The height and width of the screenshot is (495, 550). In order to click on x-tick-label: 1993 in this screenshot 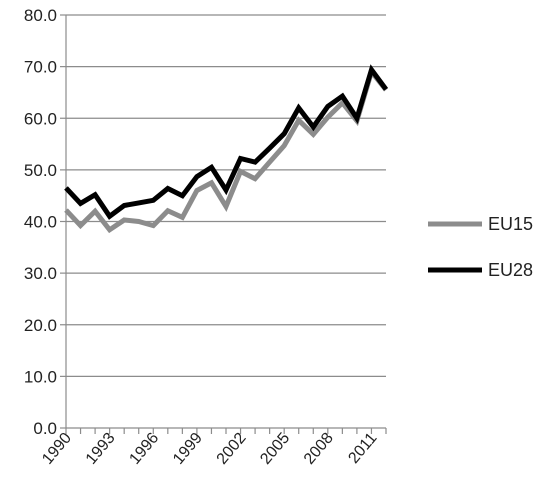, I will do `click(101, 449)`.